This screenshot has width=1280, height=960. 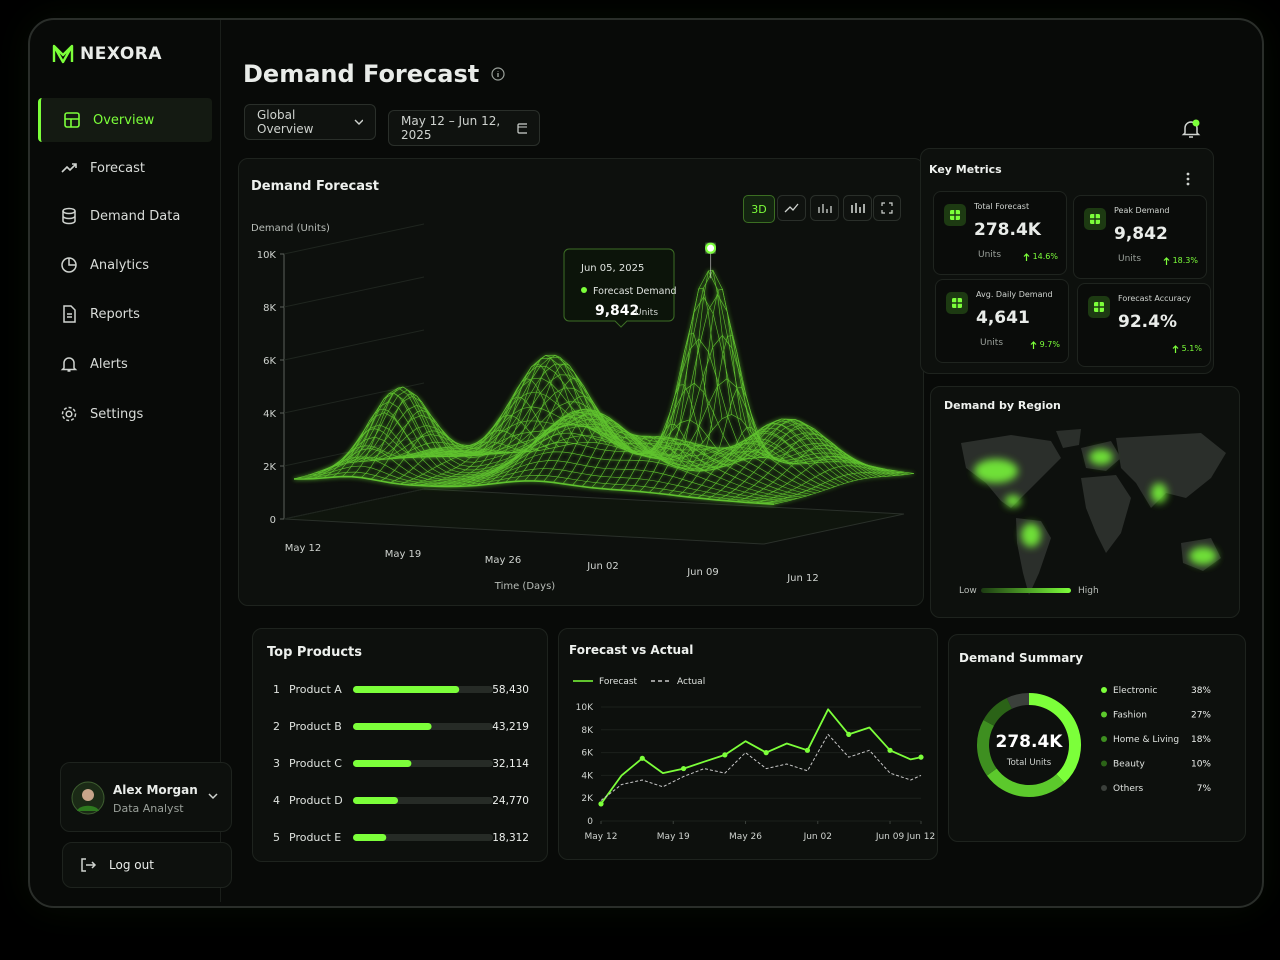 I want to click on nav-item: Forecast, so click(x=125, y=168).